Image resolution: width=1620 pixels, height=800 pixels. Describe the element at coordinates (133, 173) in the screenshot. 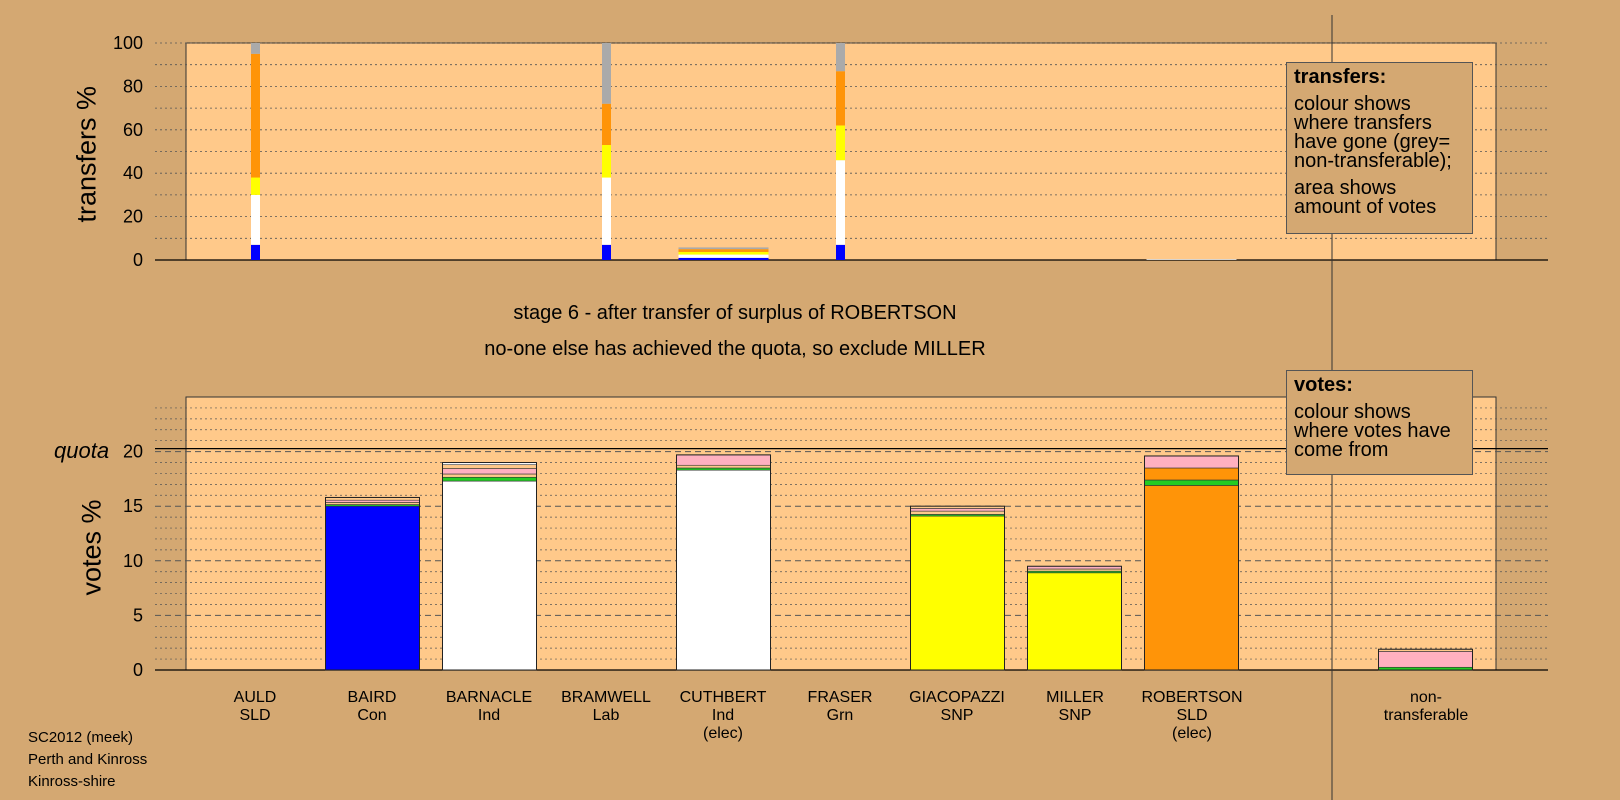

I see `transfers-tick-label: 40` at that location.